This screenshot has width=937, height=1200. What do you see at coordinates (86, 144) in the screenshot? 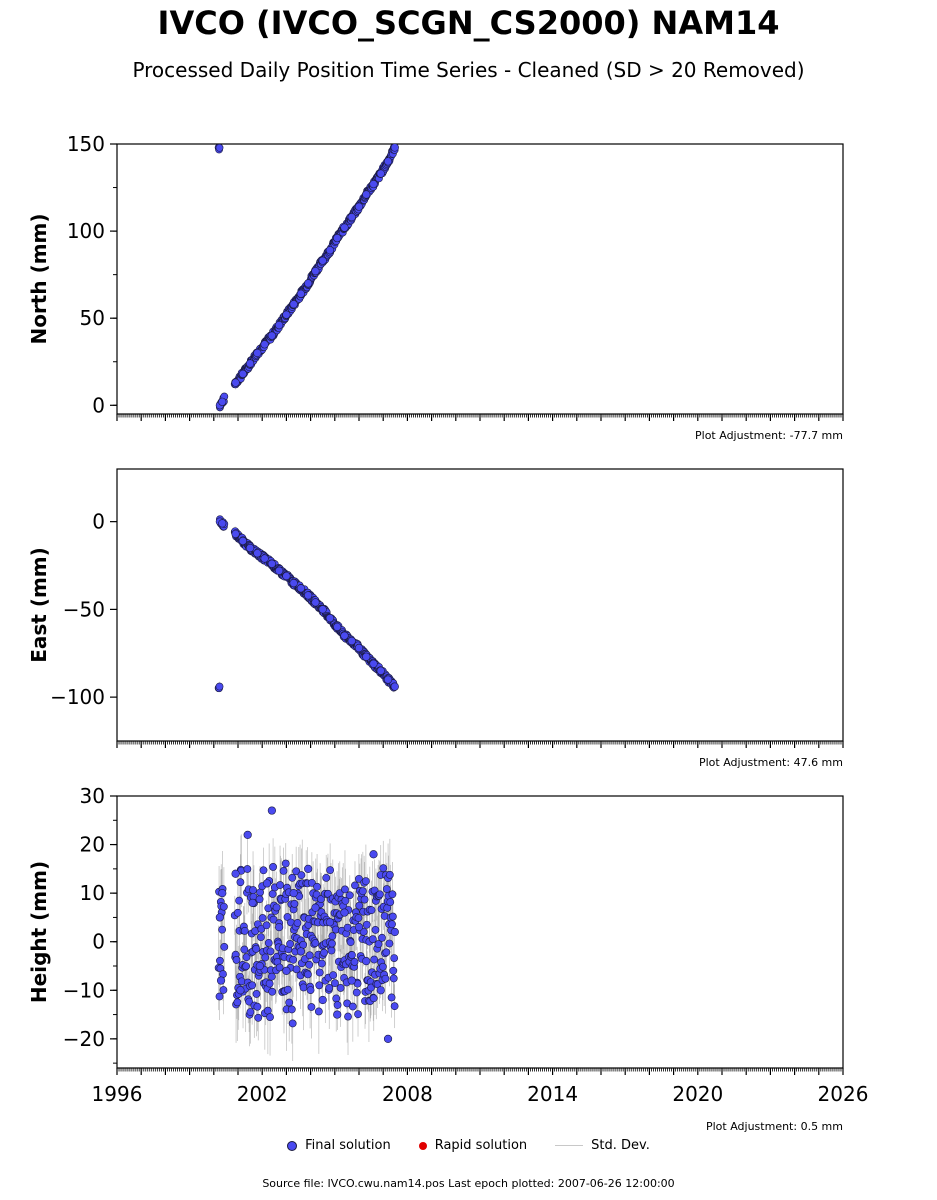
I see `north-ytick-label: 150` at bounding box center [86, 144].